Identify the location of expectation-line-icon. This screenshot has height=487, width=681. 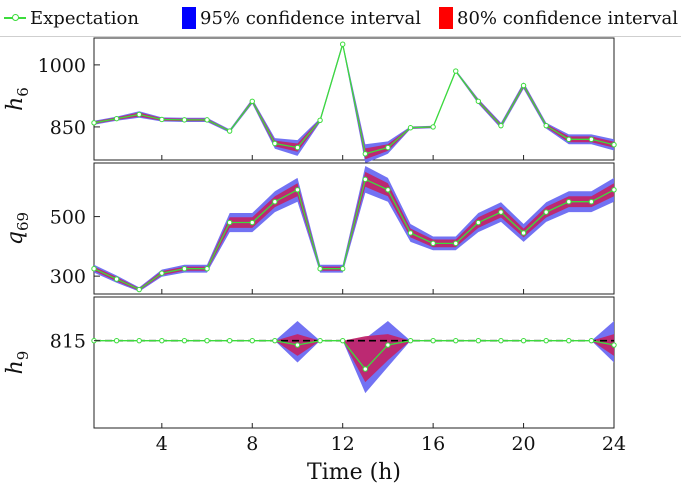
(15, 17).